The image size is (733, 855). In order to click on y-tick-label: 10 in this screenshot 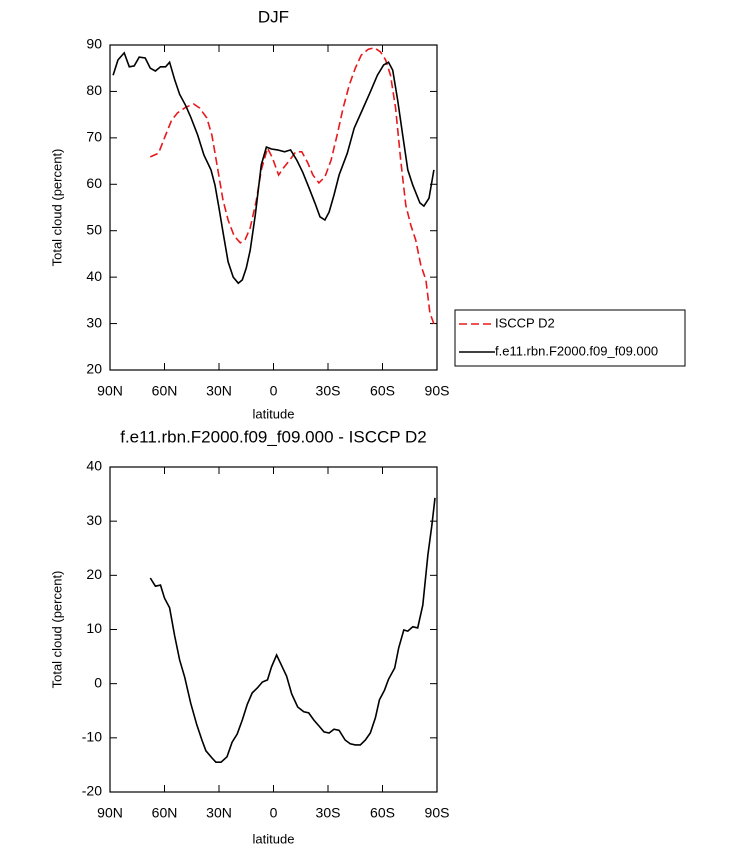, I will do `click(94, 628)`.